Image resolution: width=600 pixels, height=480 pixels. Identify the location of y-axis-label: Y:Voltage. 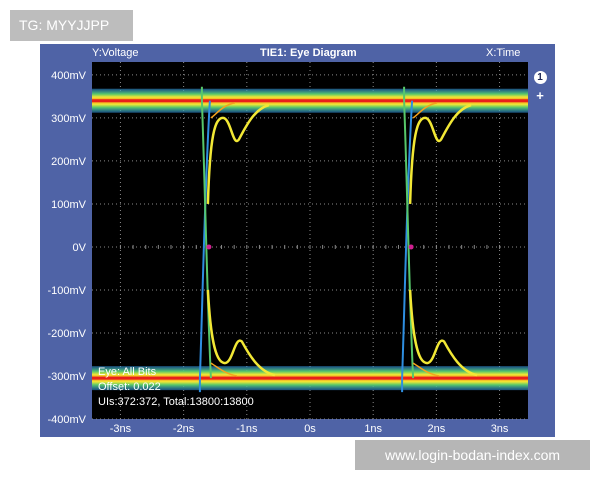
(115, 53).